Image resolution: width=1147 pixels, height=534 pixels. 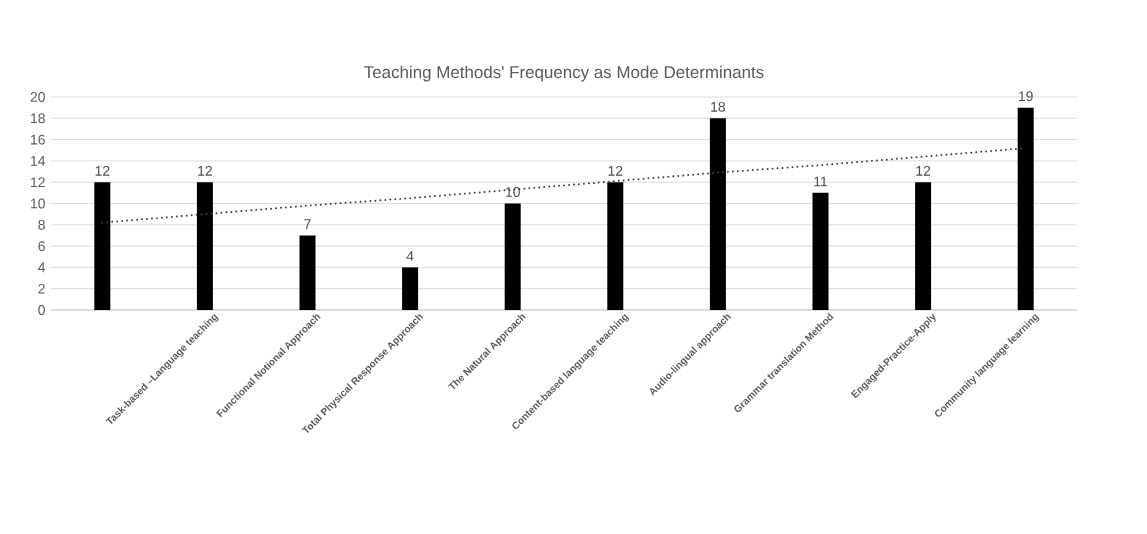 What do you see at coordinates (37, 97) in the screenshot?
I see `y-tick-label: 20` at bounding box center [37, 97].